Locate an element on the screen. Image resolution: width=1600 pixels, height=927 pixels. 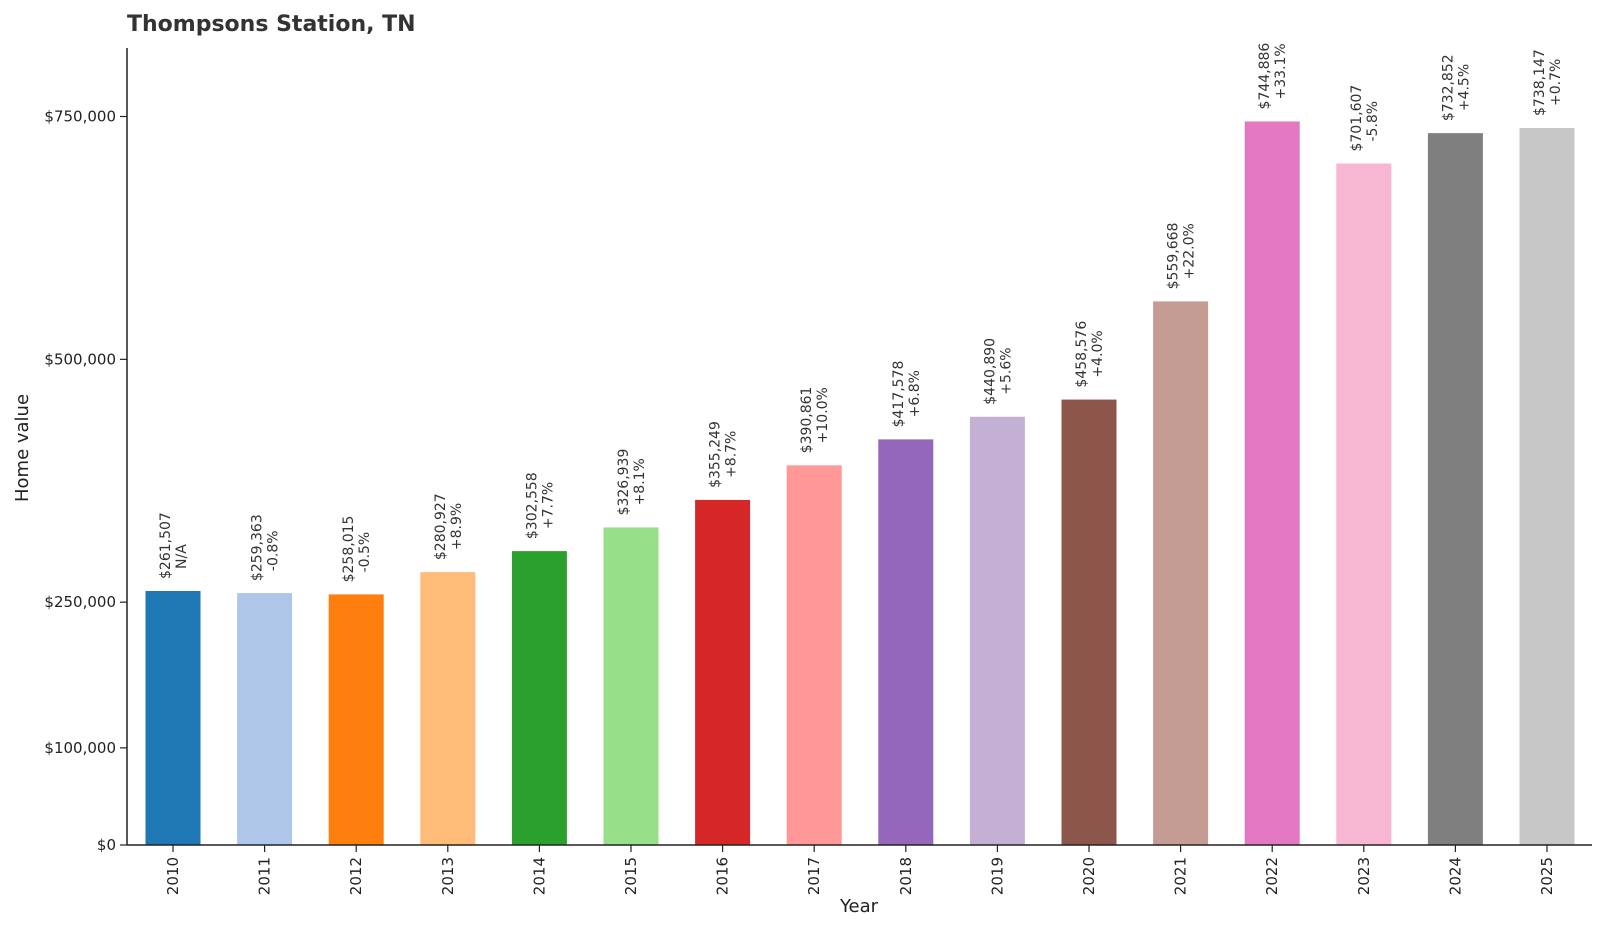
bar-2025 is located at coordinates (1547, 487).